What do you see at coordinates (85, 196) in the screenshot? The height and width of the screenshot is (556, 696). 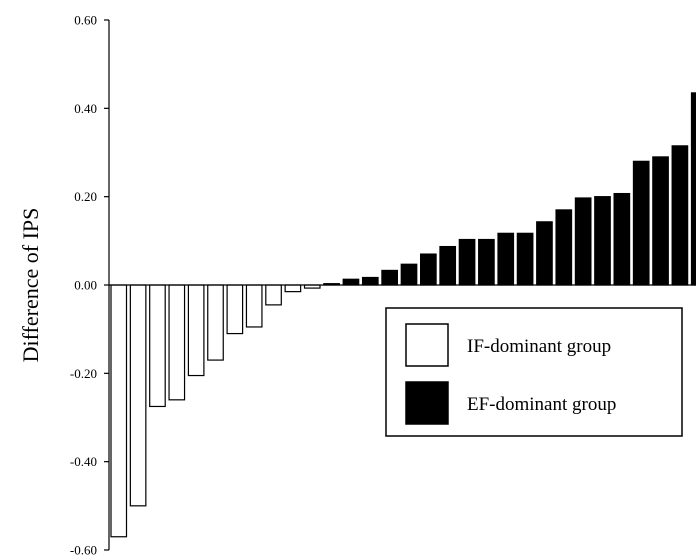 I see `y-tick-label: 0.20` at bounding box center [85, 196].